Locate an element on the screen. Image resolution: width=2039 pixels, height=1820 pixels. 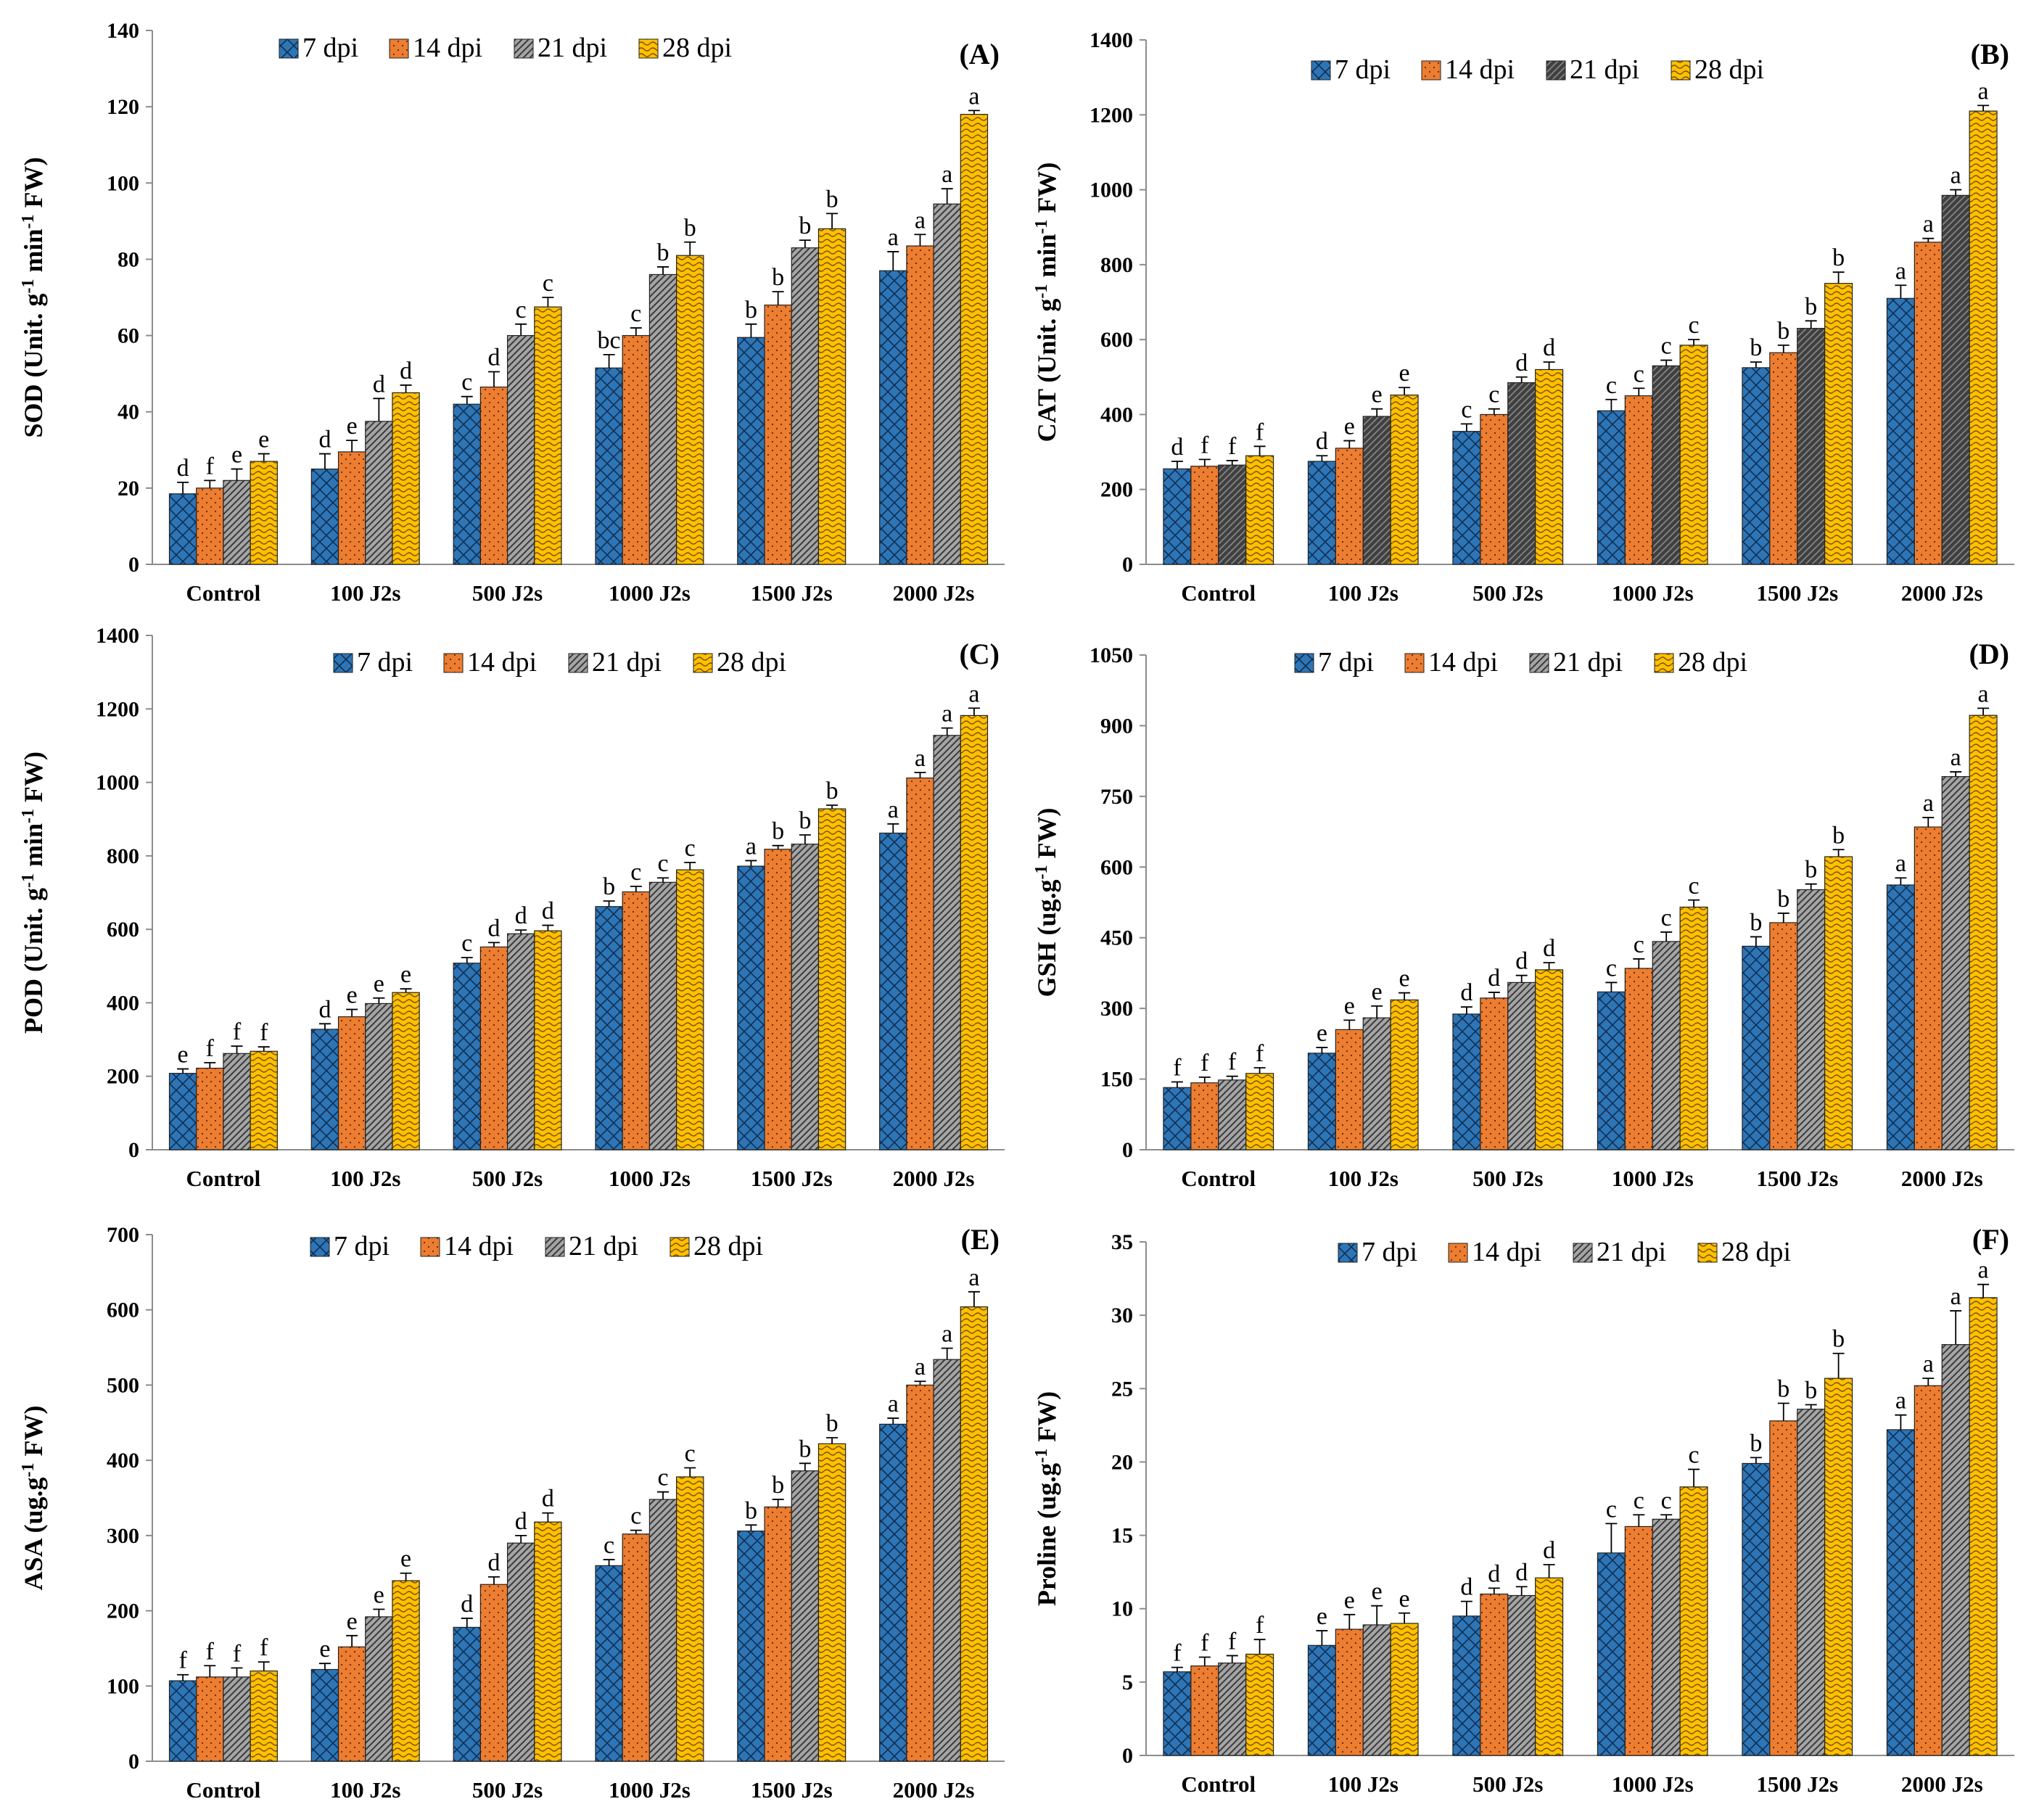
y-tick-label: 1050 is located at coordinates (1111, 655).